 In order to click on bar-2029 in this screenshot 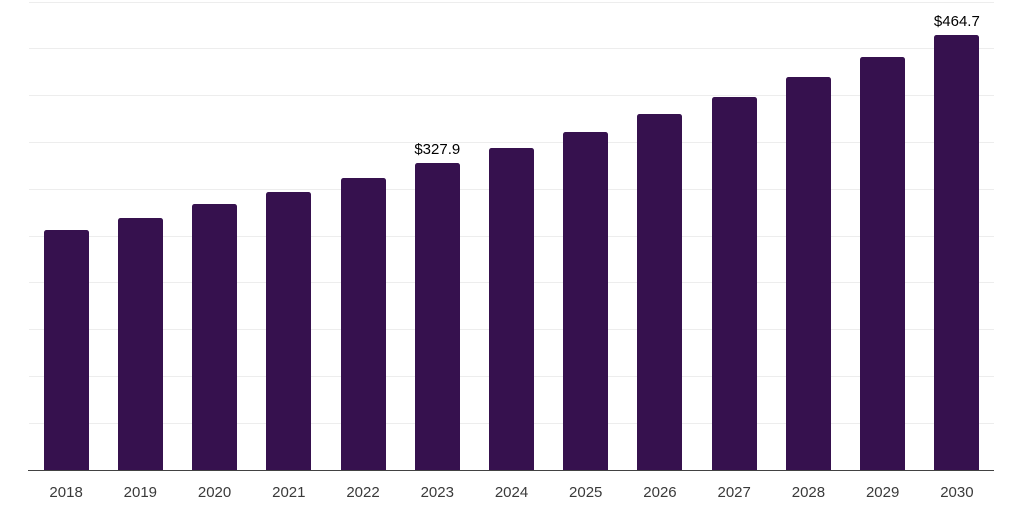, I will do `click(883, 263)`.